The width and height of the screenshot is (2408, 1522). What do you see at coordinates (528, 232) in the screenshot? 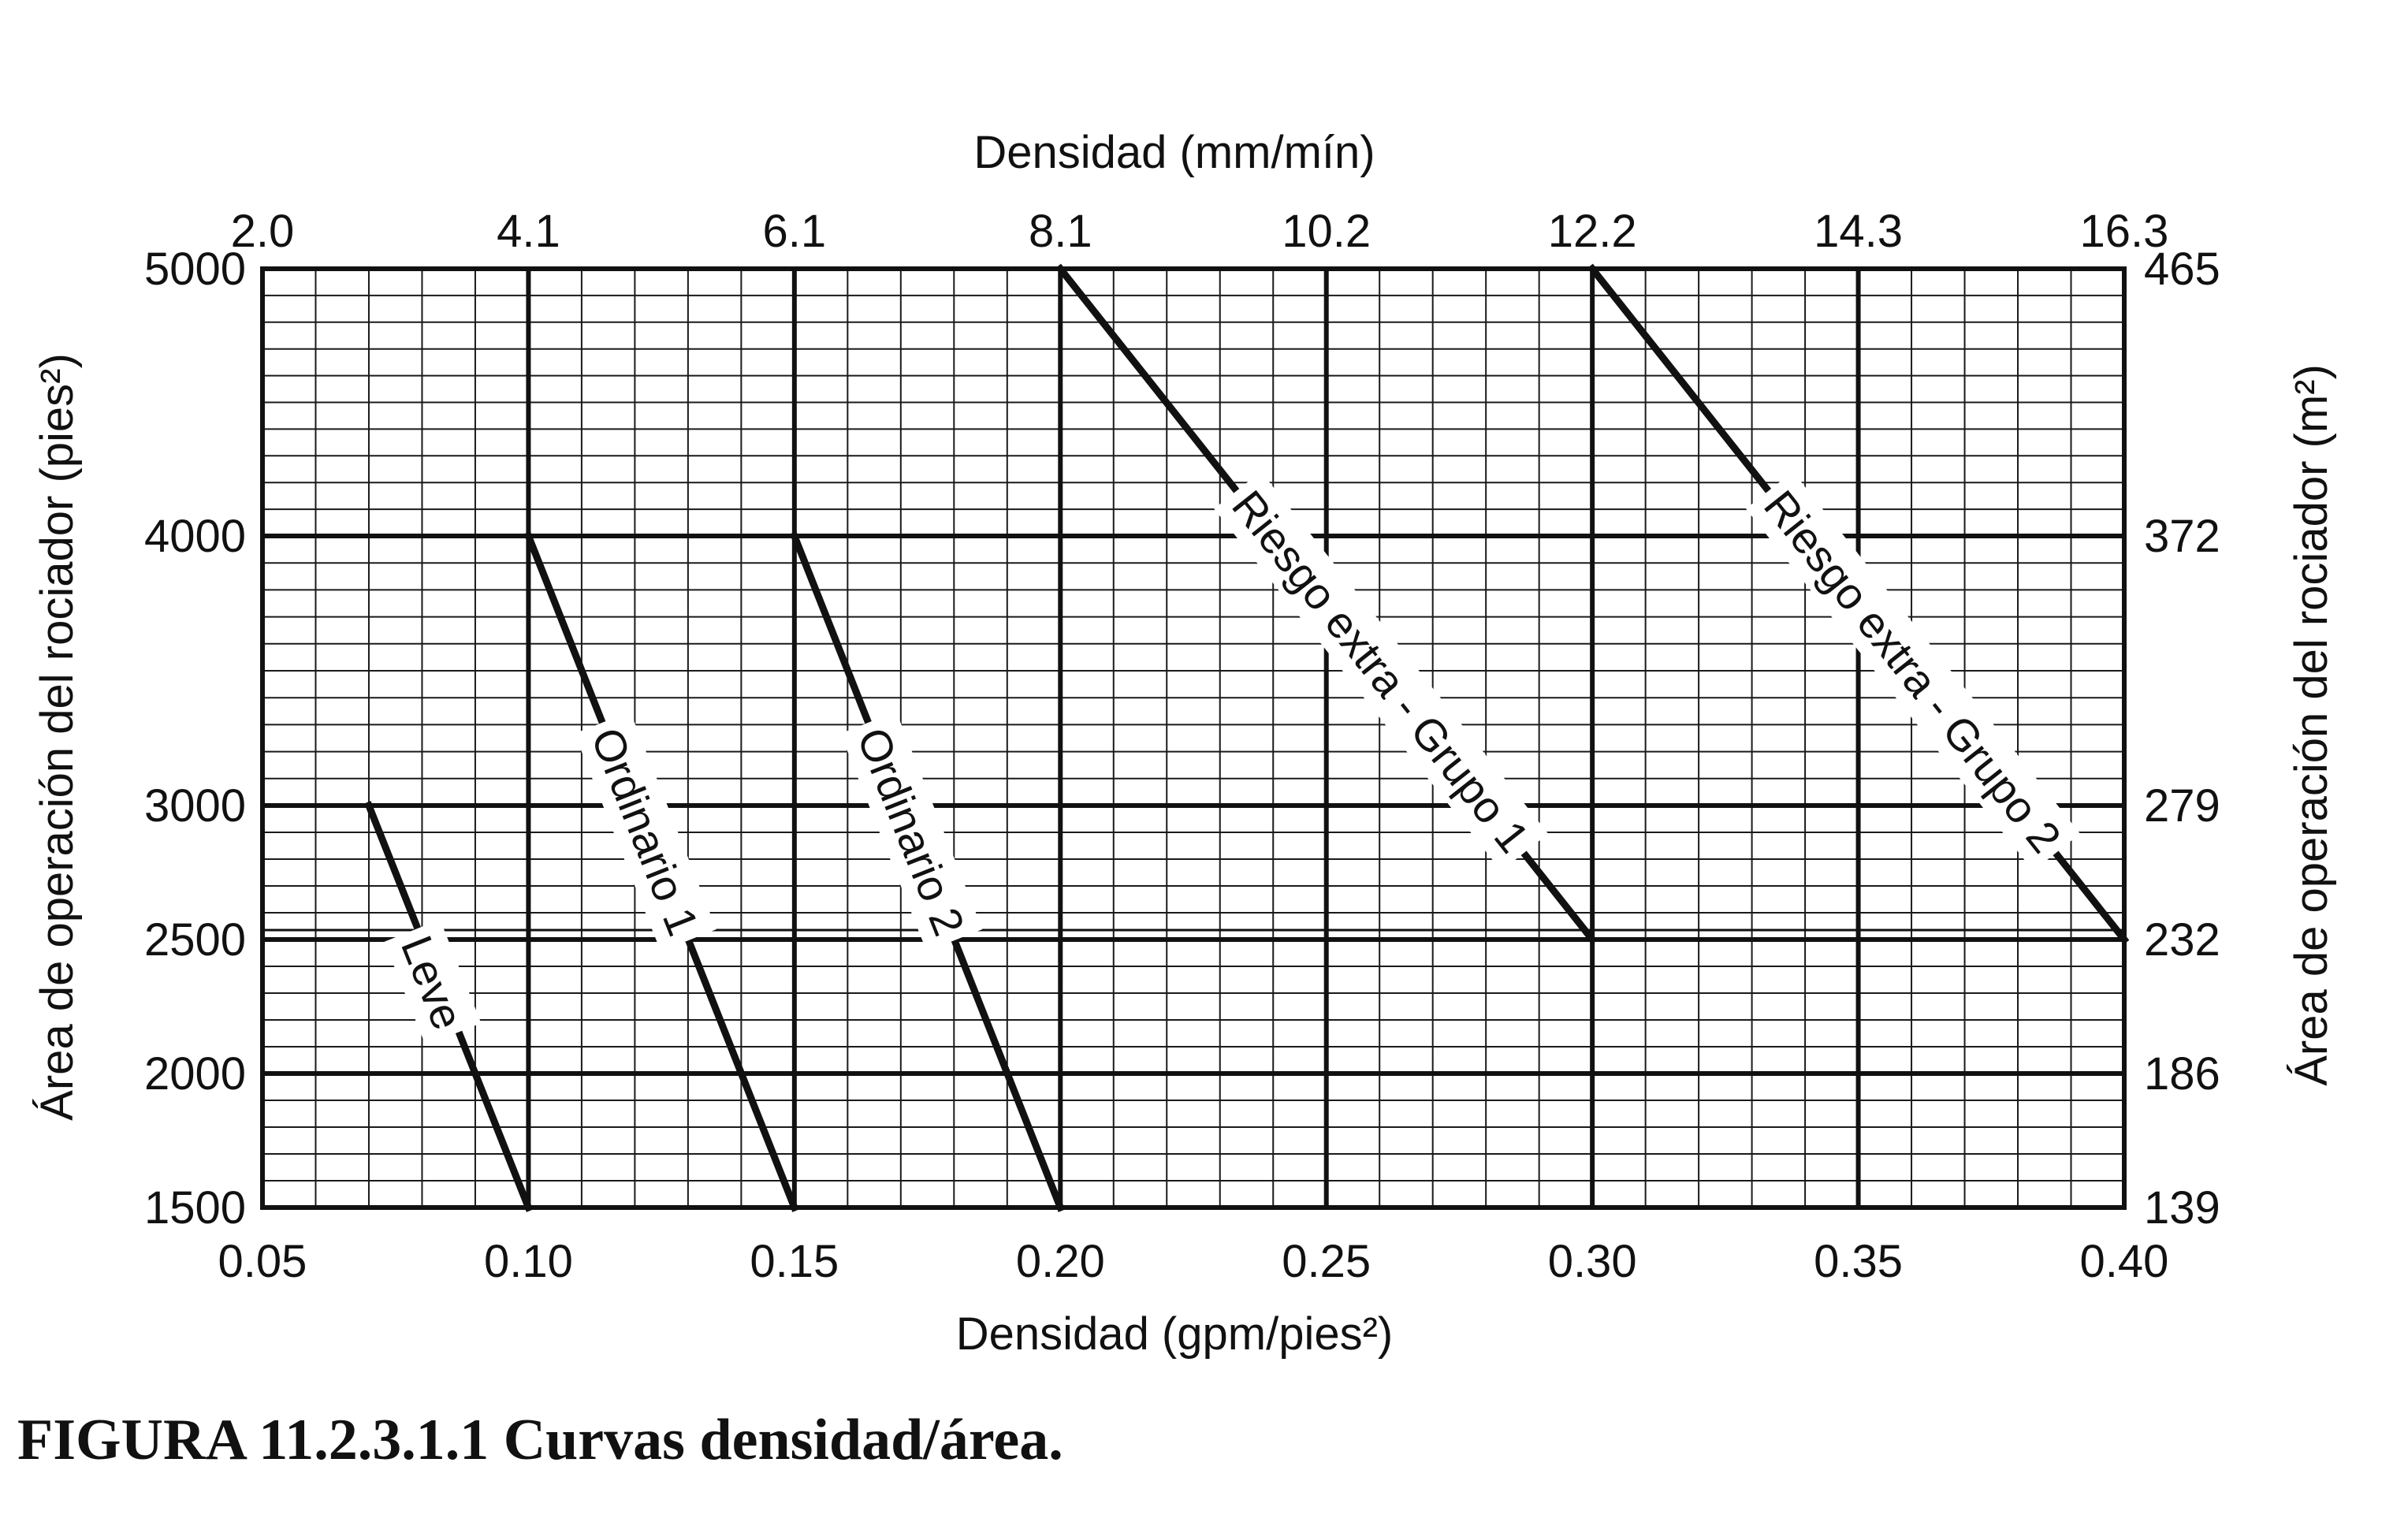
I see `x-tick-top: 4.1` at bounding box center [528, 232].